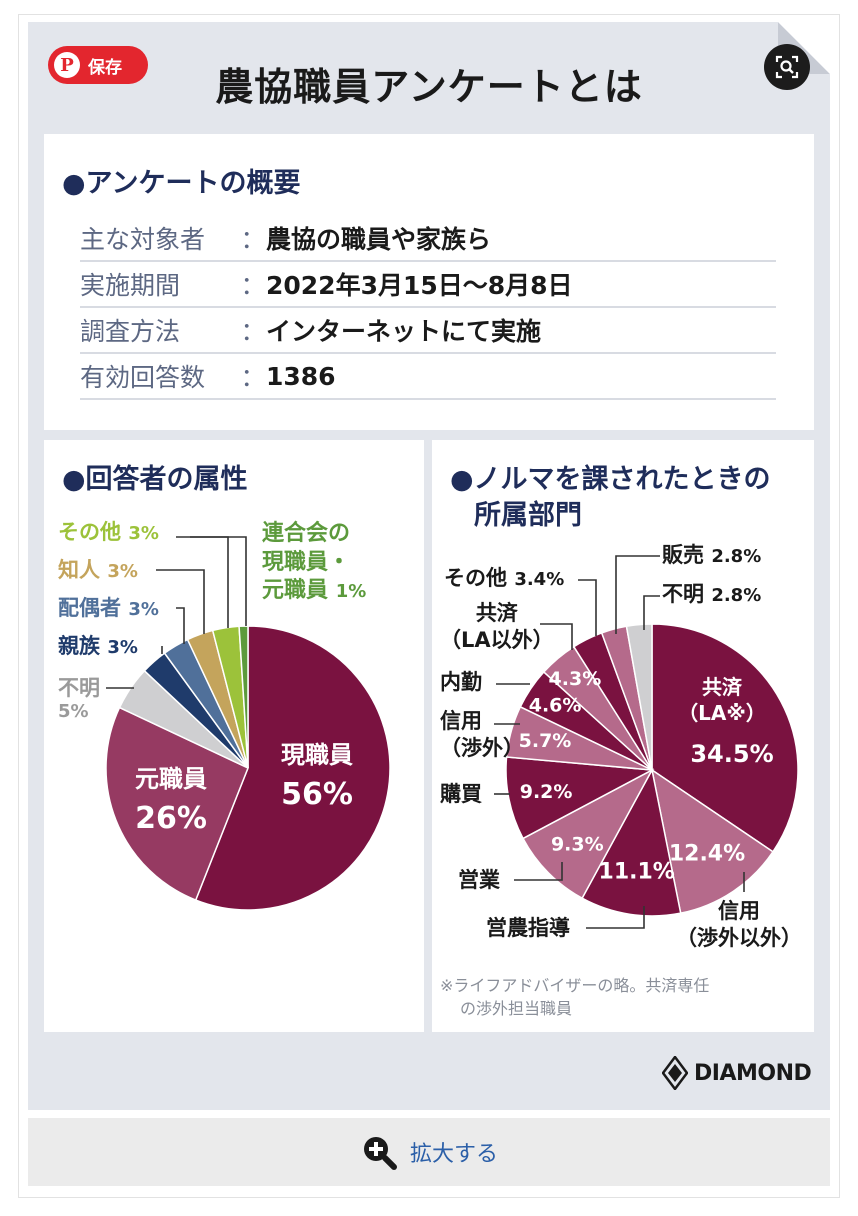 The width and height of the screenshot is (858, 1216). I want to click on overview-row-value: 1386, so click(301, 376).